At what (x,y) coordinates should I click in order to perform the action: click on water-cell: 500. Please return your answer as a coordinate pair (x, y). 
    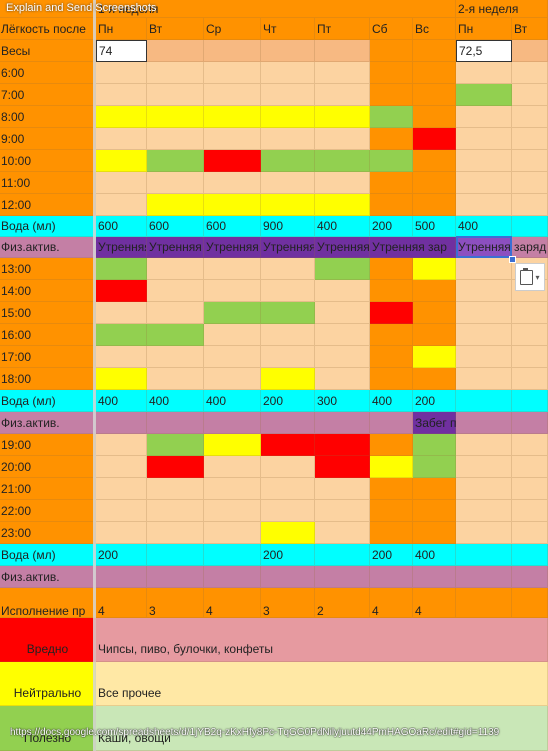
    Looking at the image, I should click on (434, 226).